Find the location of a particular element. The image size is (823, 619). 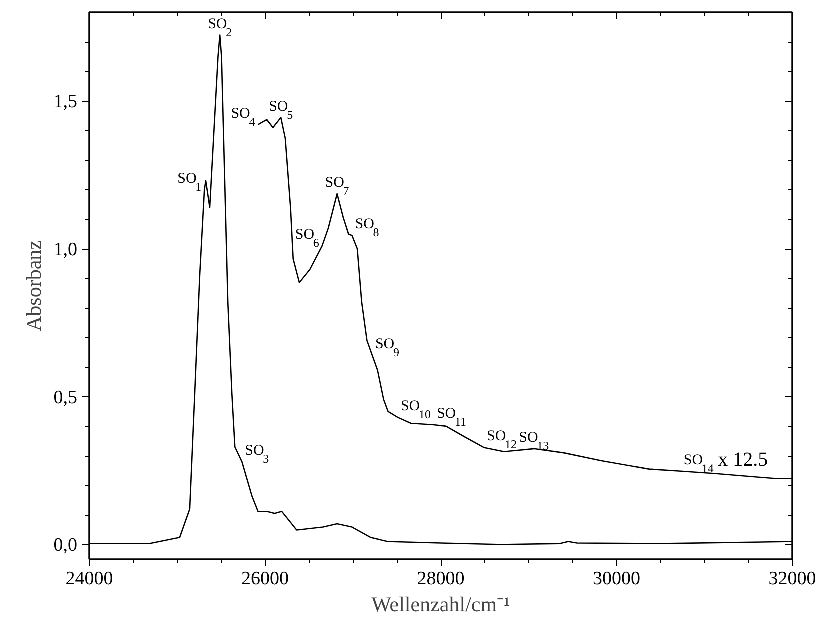

x-axis-title: Wellenzahl/cm⁻¹ is located at coordinates (441, 604).